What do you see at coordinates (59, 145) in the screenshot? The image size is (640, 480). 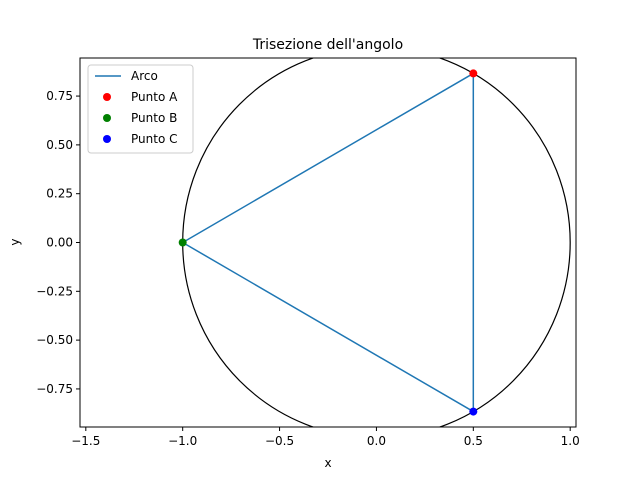 I see `y-tick-label: 0.50` at bounding box center [59, 145].